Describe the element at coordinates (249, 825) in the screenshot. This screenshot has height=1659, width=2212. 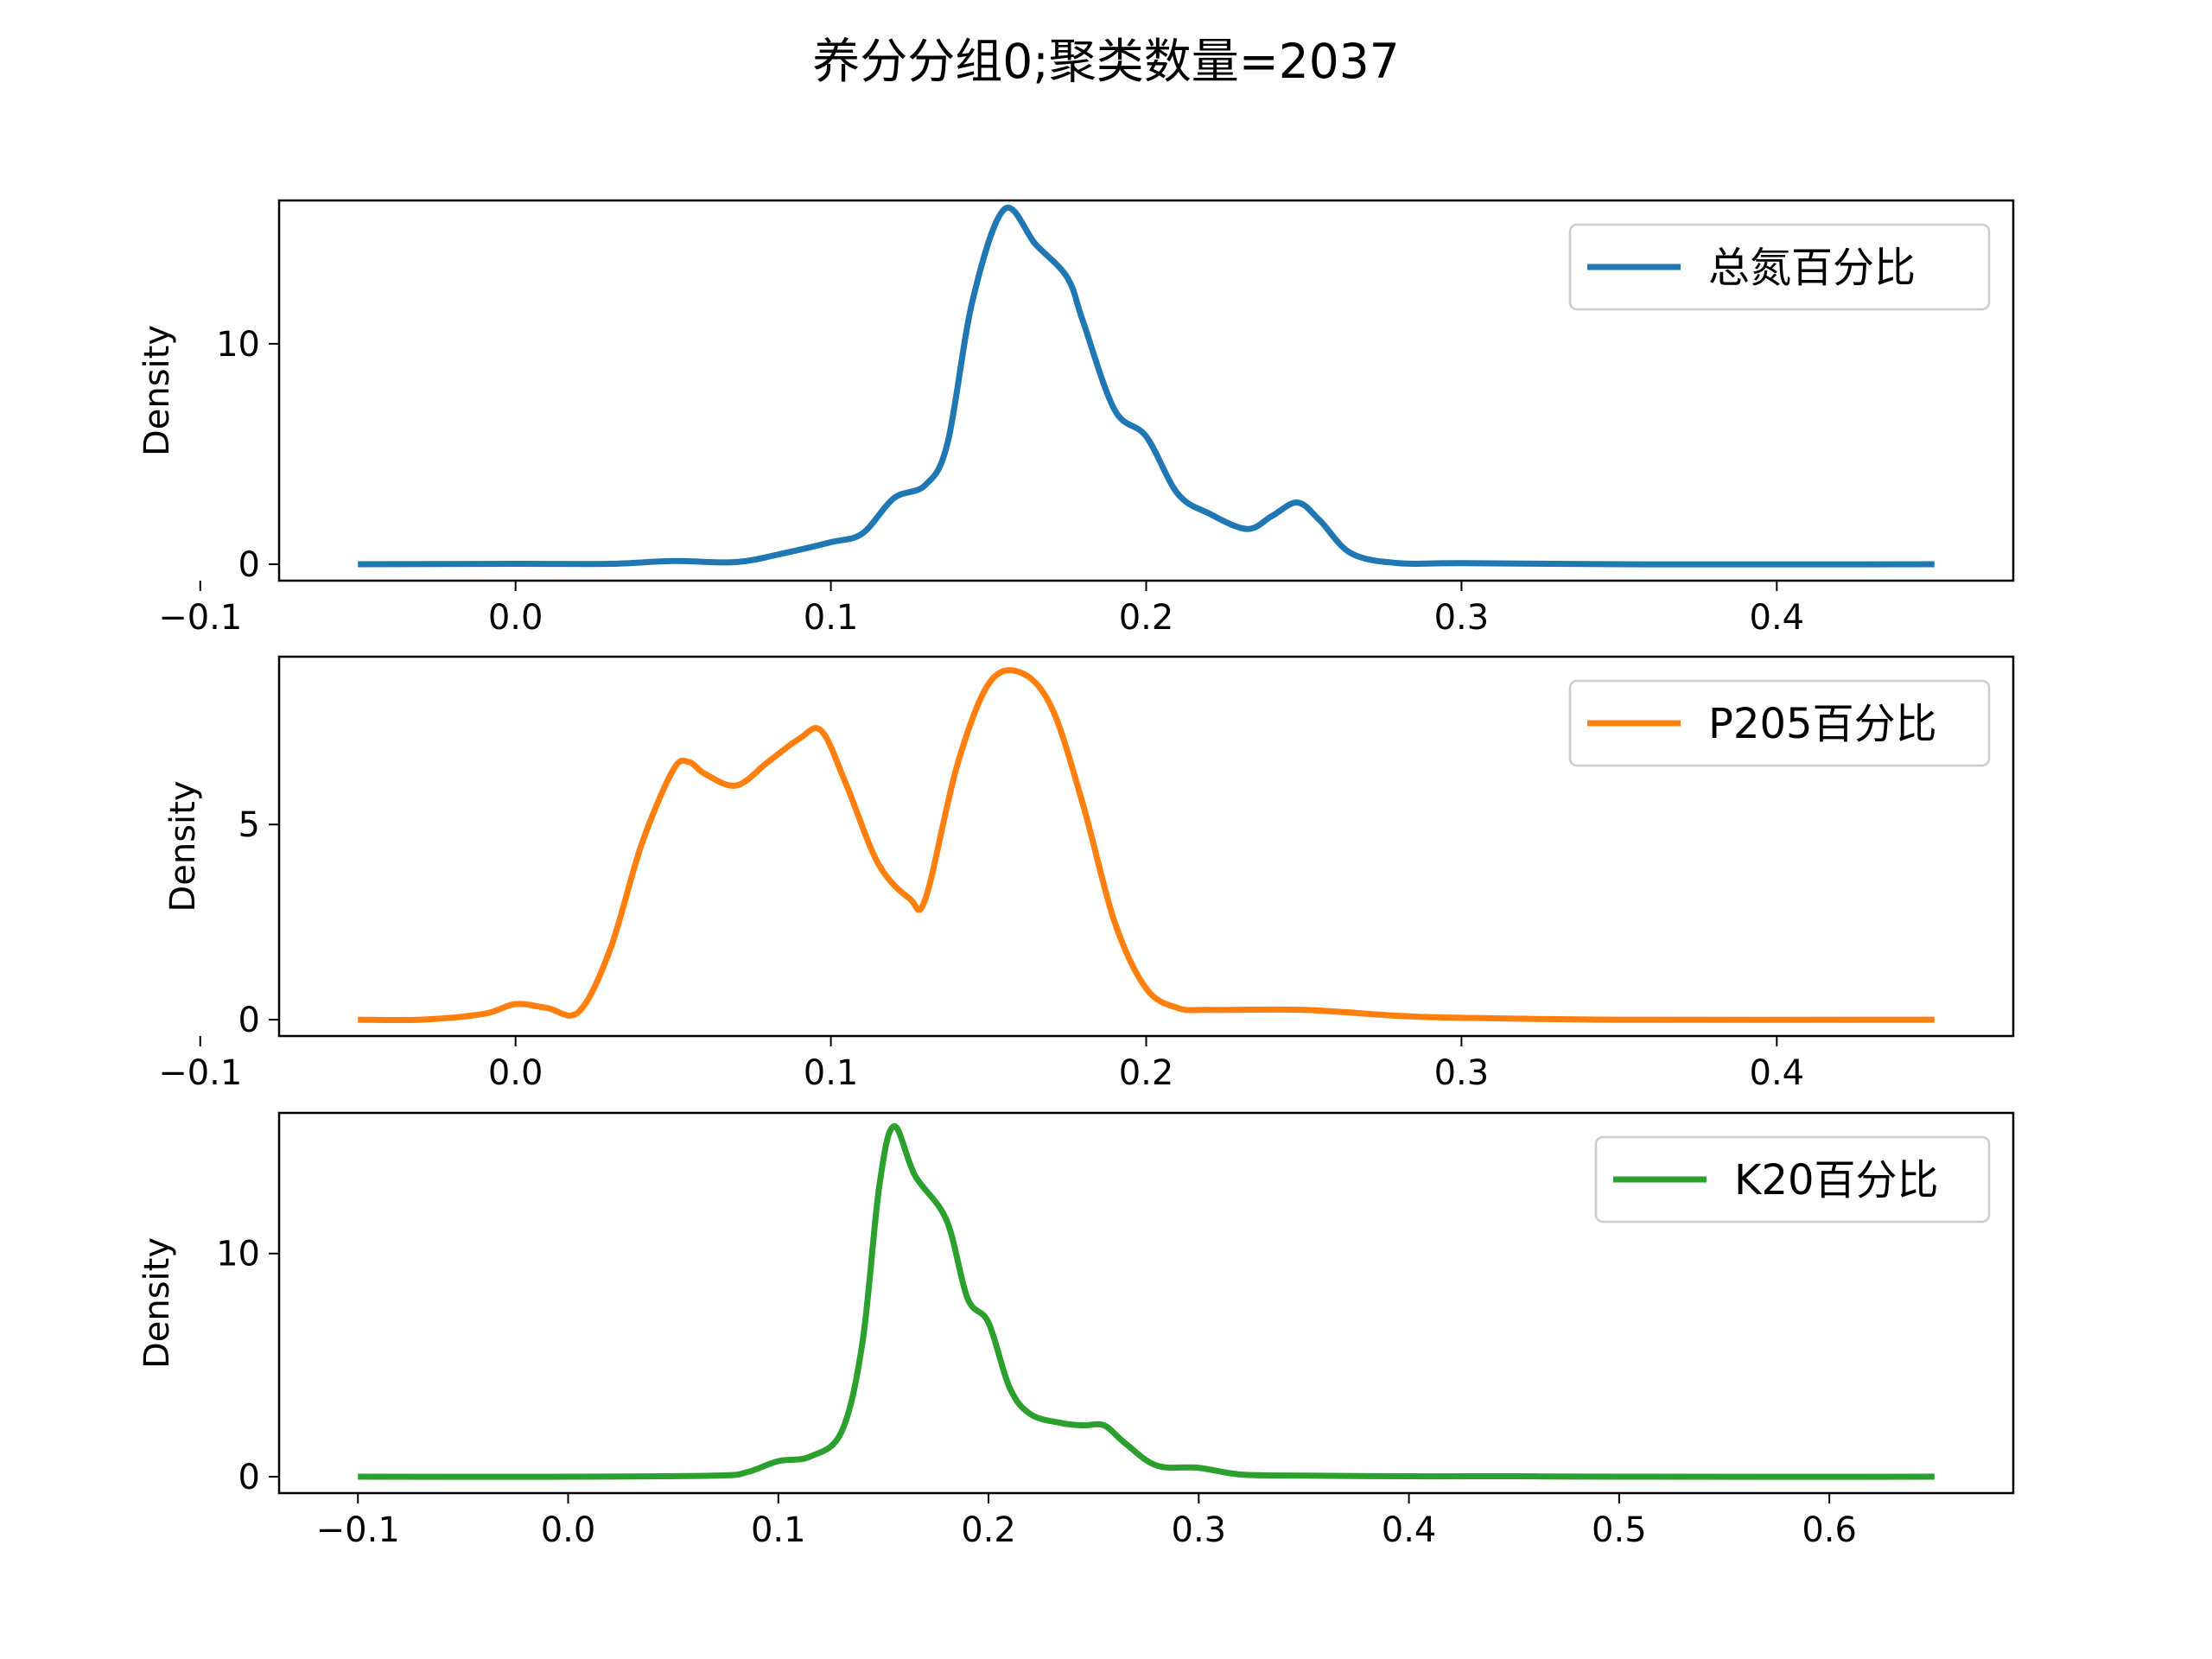
I see `y-tick-label-2-2: 5` at that location.